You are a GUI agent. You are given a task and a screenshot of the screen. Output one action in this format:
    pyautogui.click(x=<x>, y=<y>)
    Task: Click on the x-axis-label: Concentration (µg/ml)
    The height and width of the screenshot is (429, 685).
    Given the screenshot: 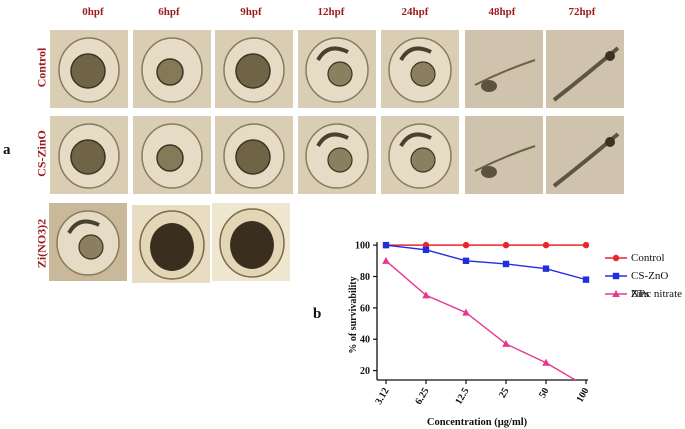 What is the action you would take?
    pyautogui.click(x=477, y=422)
    